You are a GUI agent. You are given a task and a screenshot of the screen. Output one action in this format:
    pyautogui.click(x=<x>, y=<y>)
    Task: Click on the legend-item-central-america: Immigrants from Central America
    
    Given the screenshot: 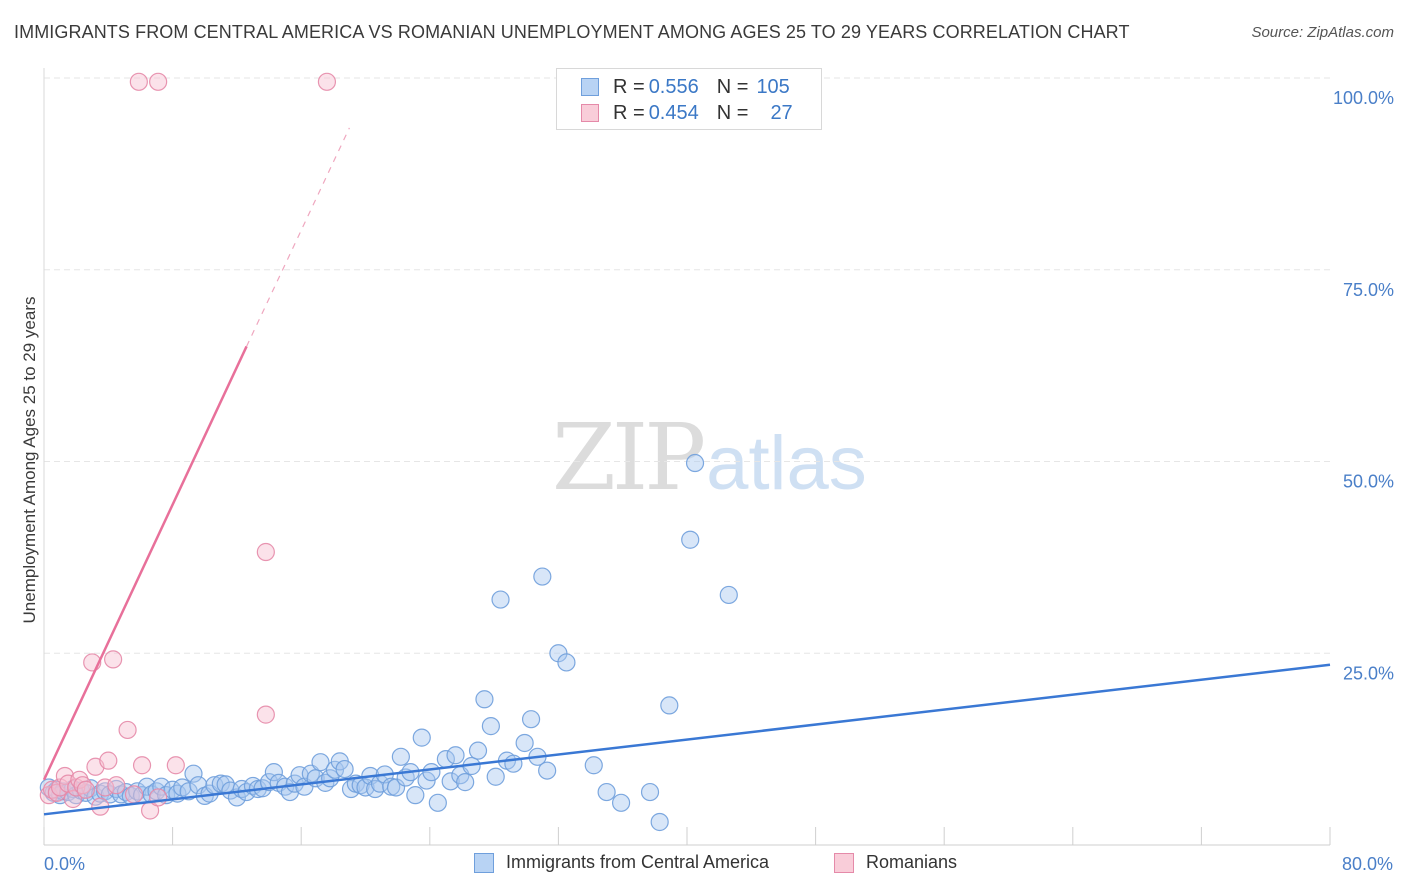 What is the action you would take?
    pyautogui.click(x=621, y=862)
    